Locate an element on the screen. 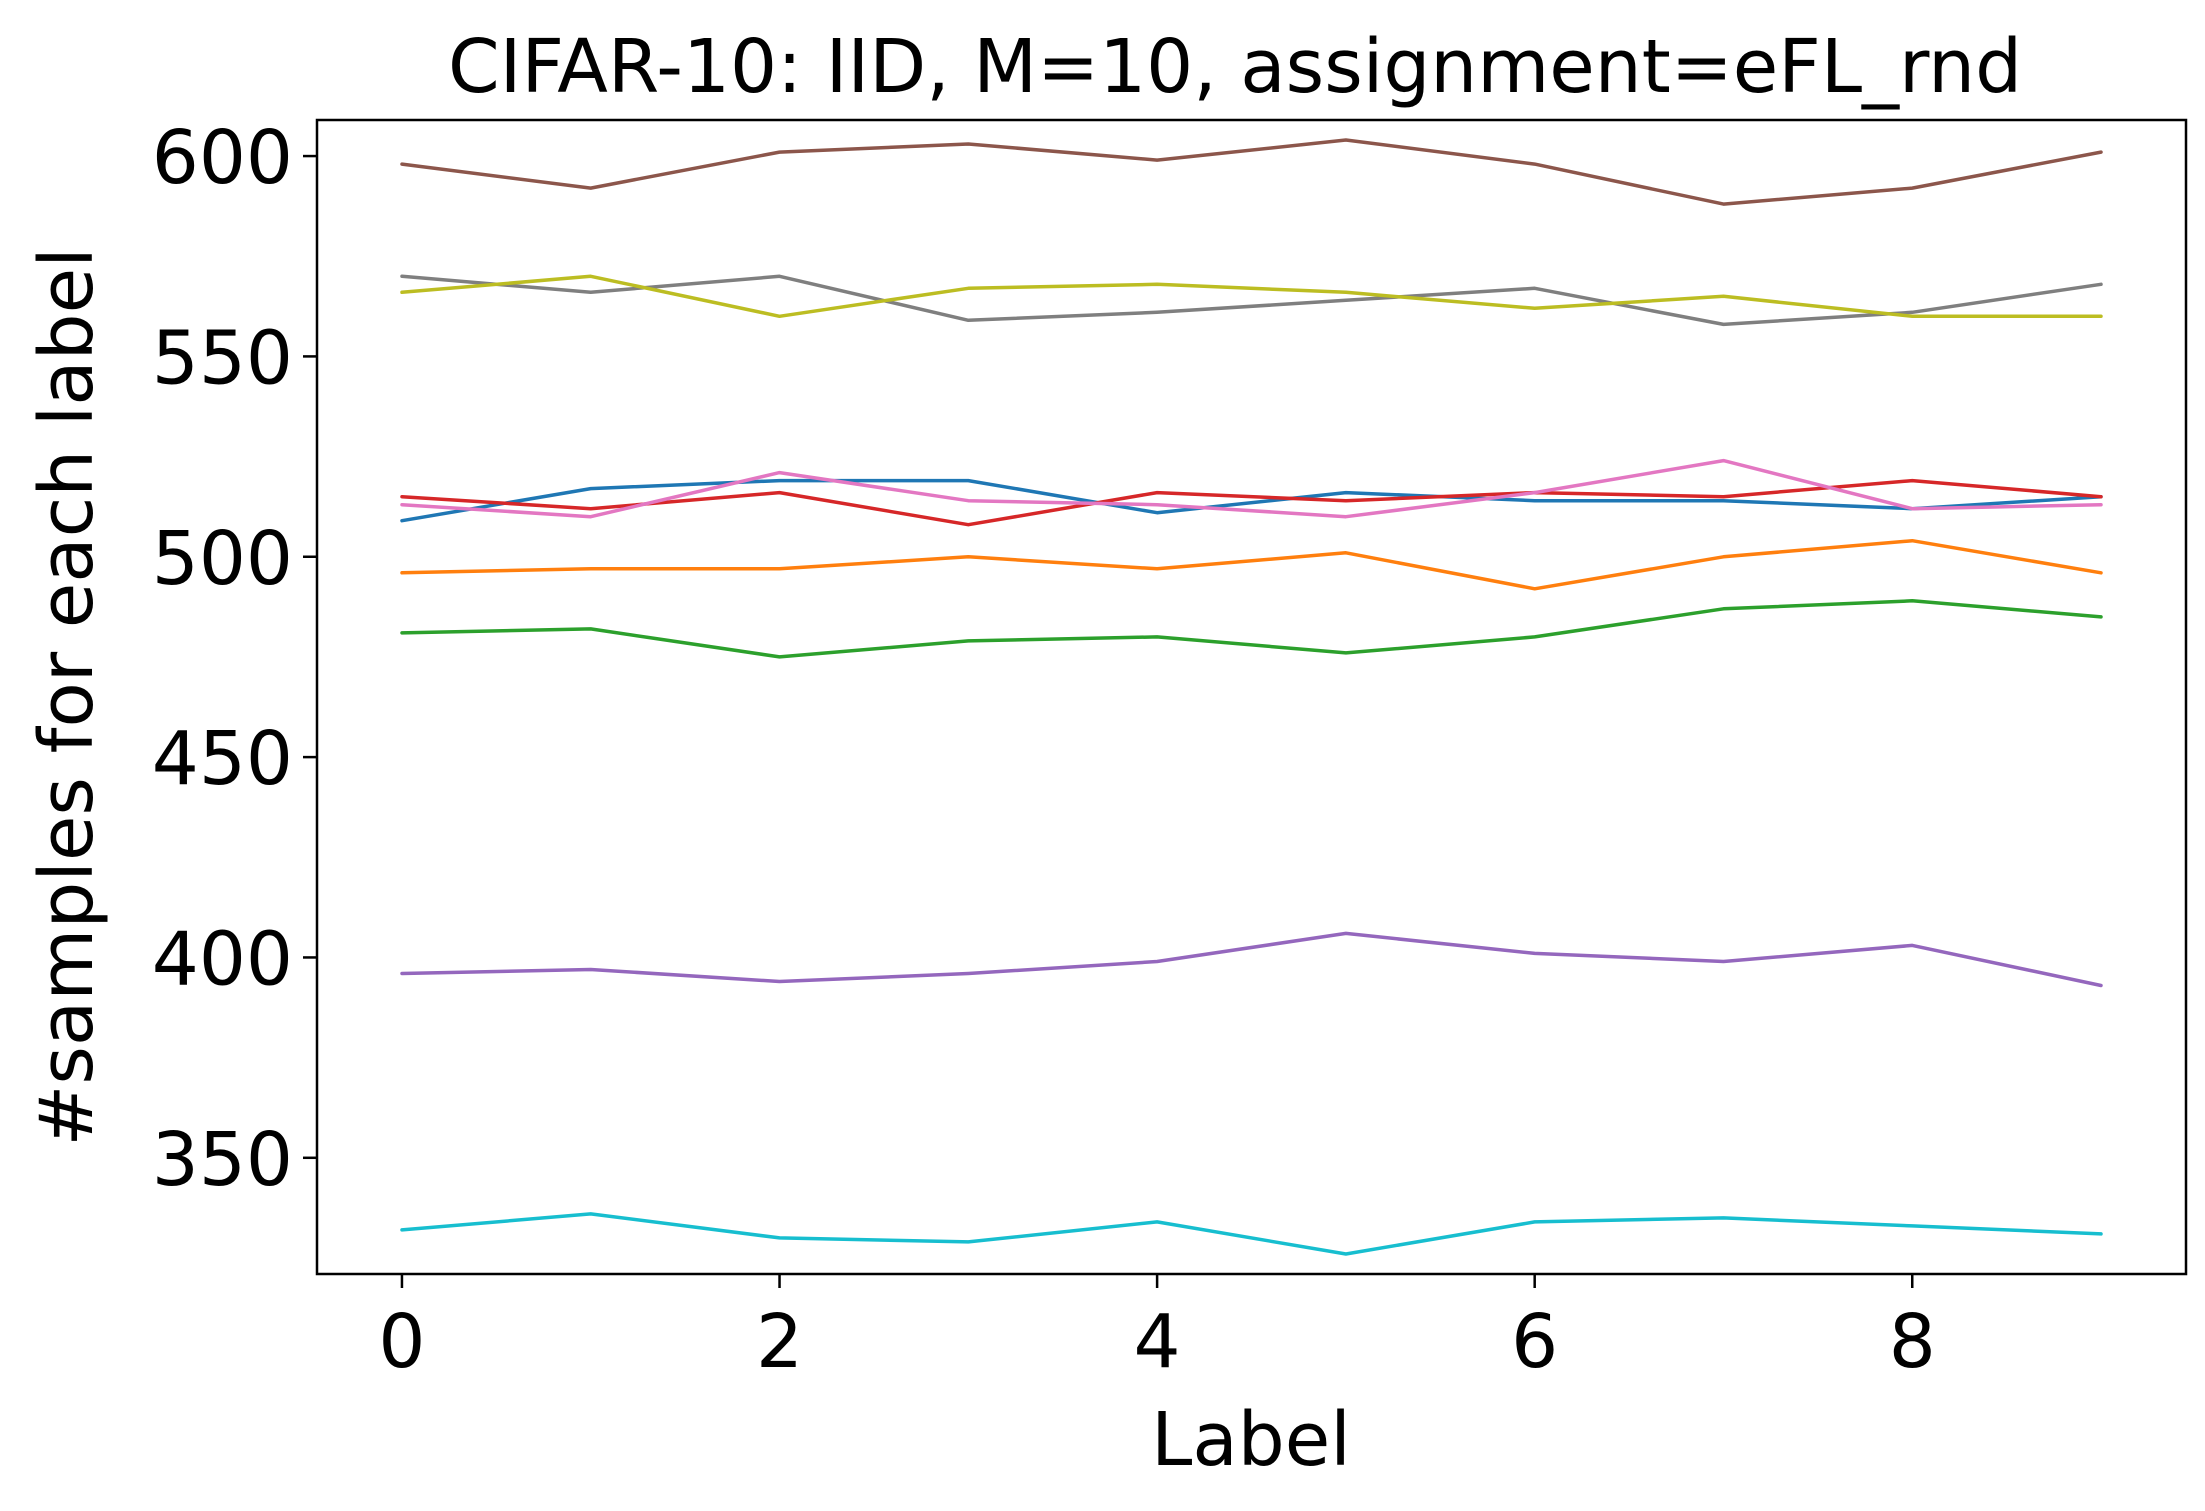 This screenshot has width=2205, height=1511. y-tick-label: 500 is located at coordinates (222, 559).